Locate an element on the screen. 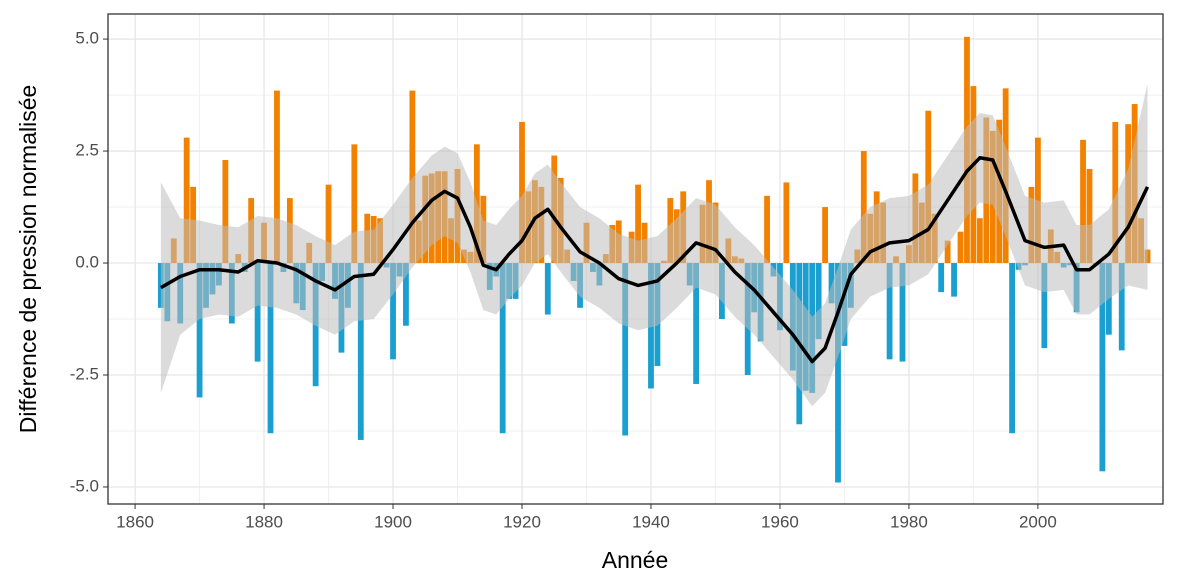 This screenshot has height=583, width=1193. x-tick-label: 1980 is located at coordinates (909, 521).